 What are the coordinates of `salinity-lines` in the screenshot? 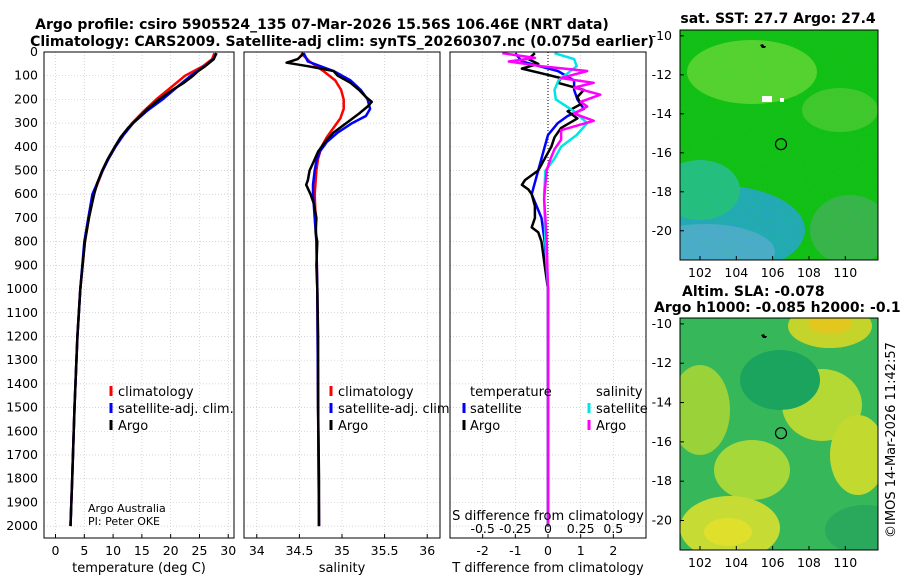 It's located at (329, 289).